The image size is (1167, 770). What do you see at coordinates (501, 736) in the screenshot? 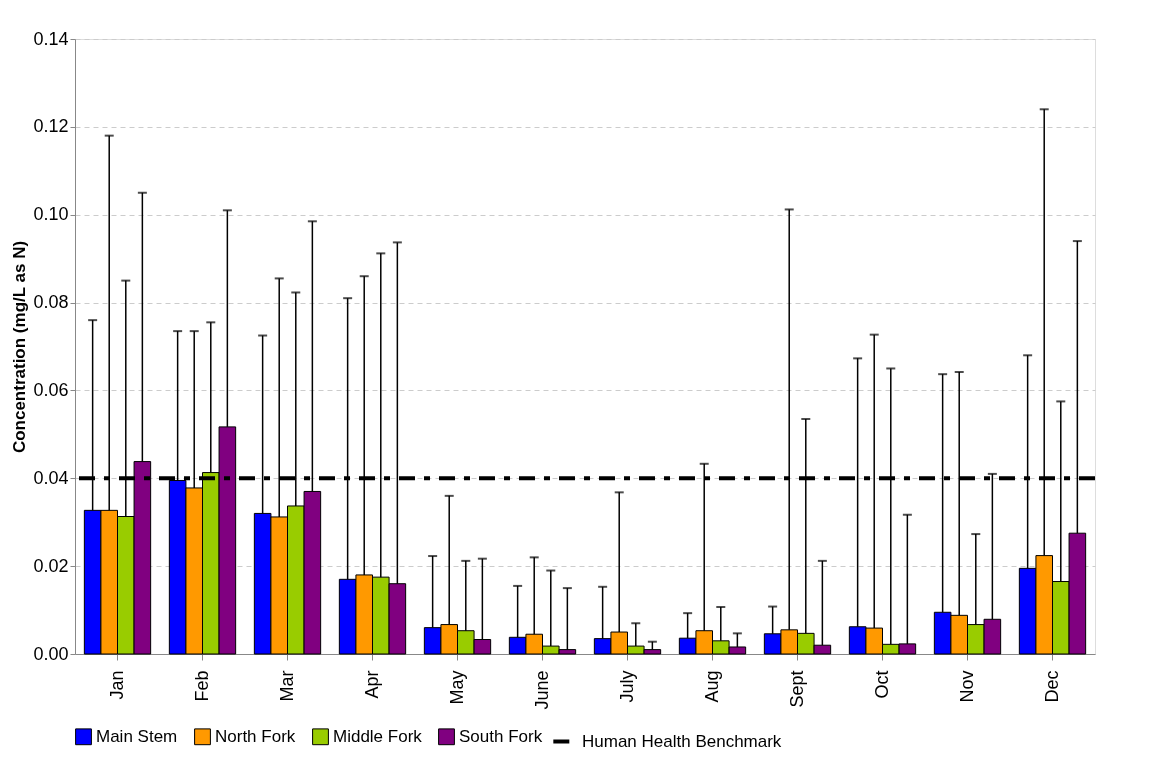
I see `legend-label: South Fork` at bounding box center [501, 736].